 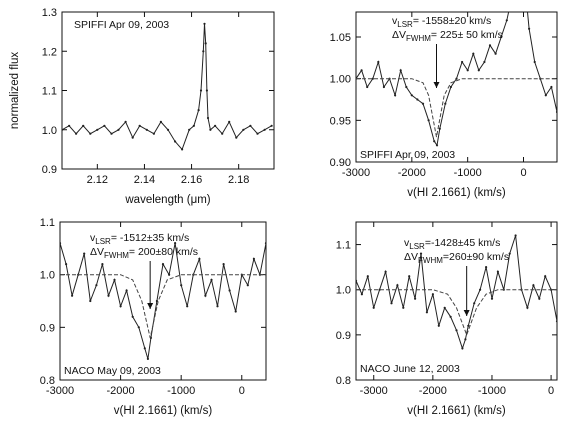 I want to click on plot-frame, so click(x=163, y=301).